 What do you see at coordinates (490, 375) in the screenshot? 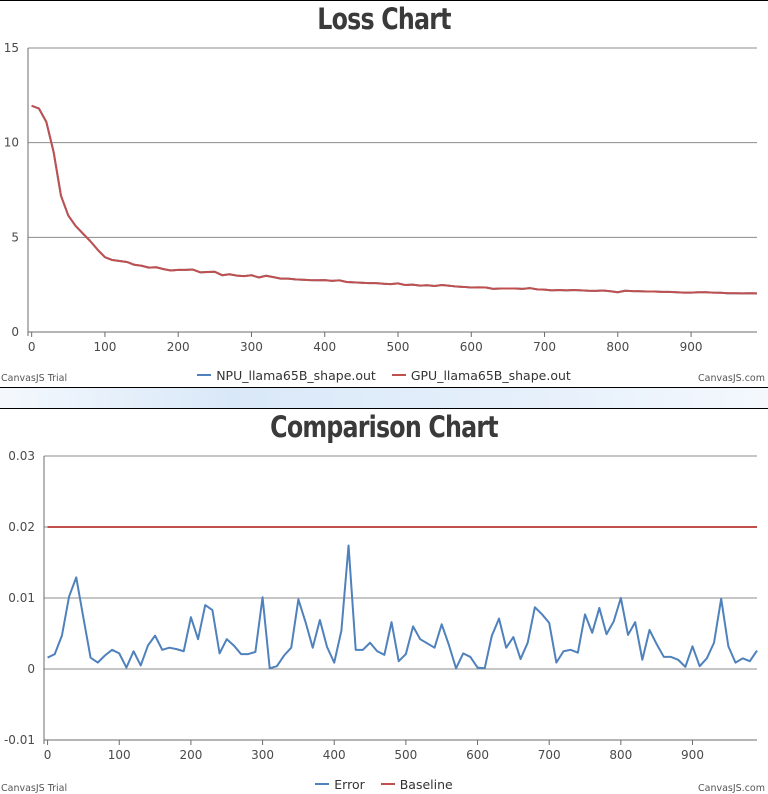
I see `legend-label-gpu: GPU_llama65B_shape.out` at bounding box center [490, 375].